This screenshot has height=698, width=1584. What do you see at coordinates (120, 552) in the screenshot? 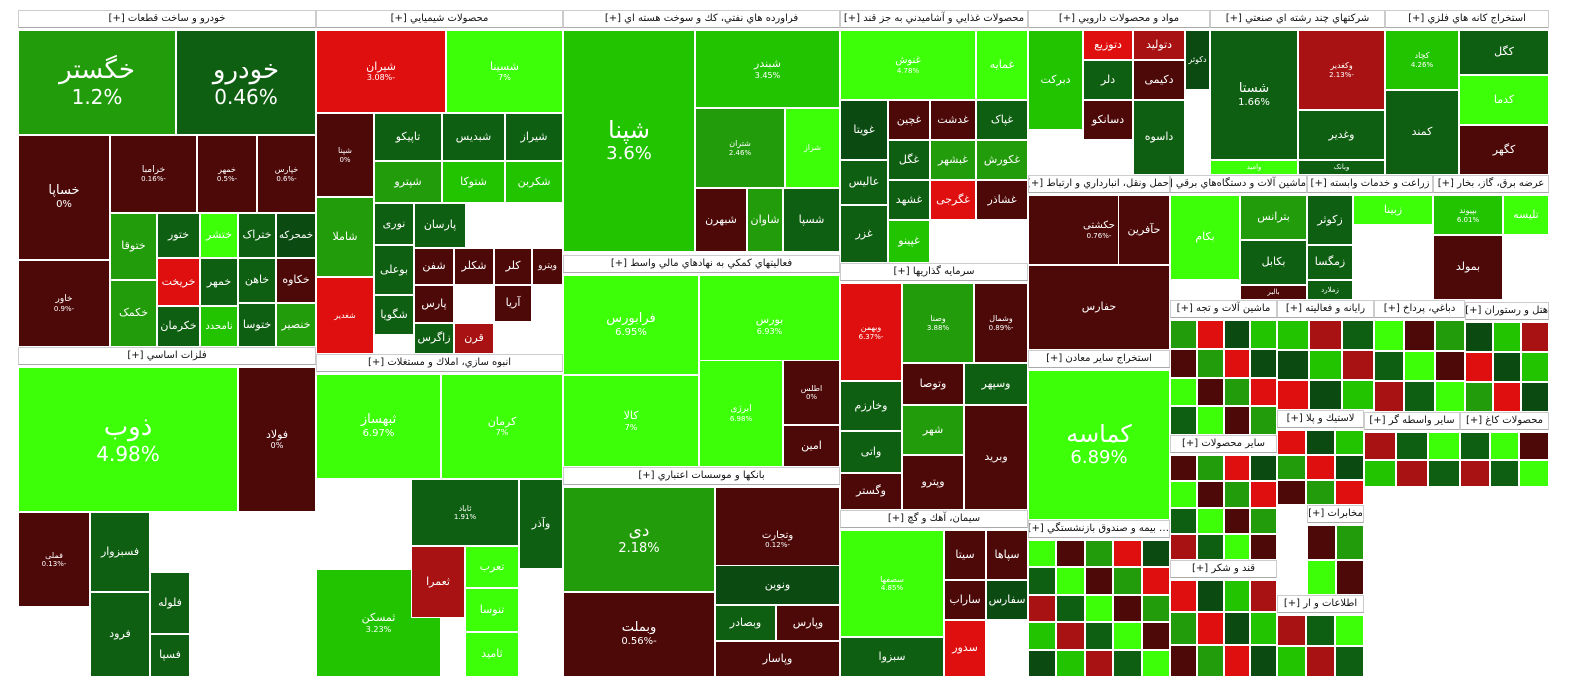
I see `stock-tile: فسبزوار` at bounding box center [120, 552].